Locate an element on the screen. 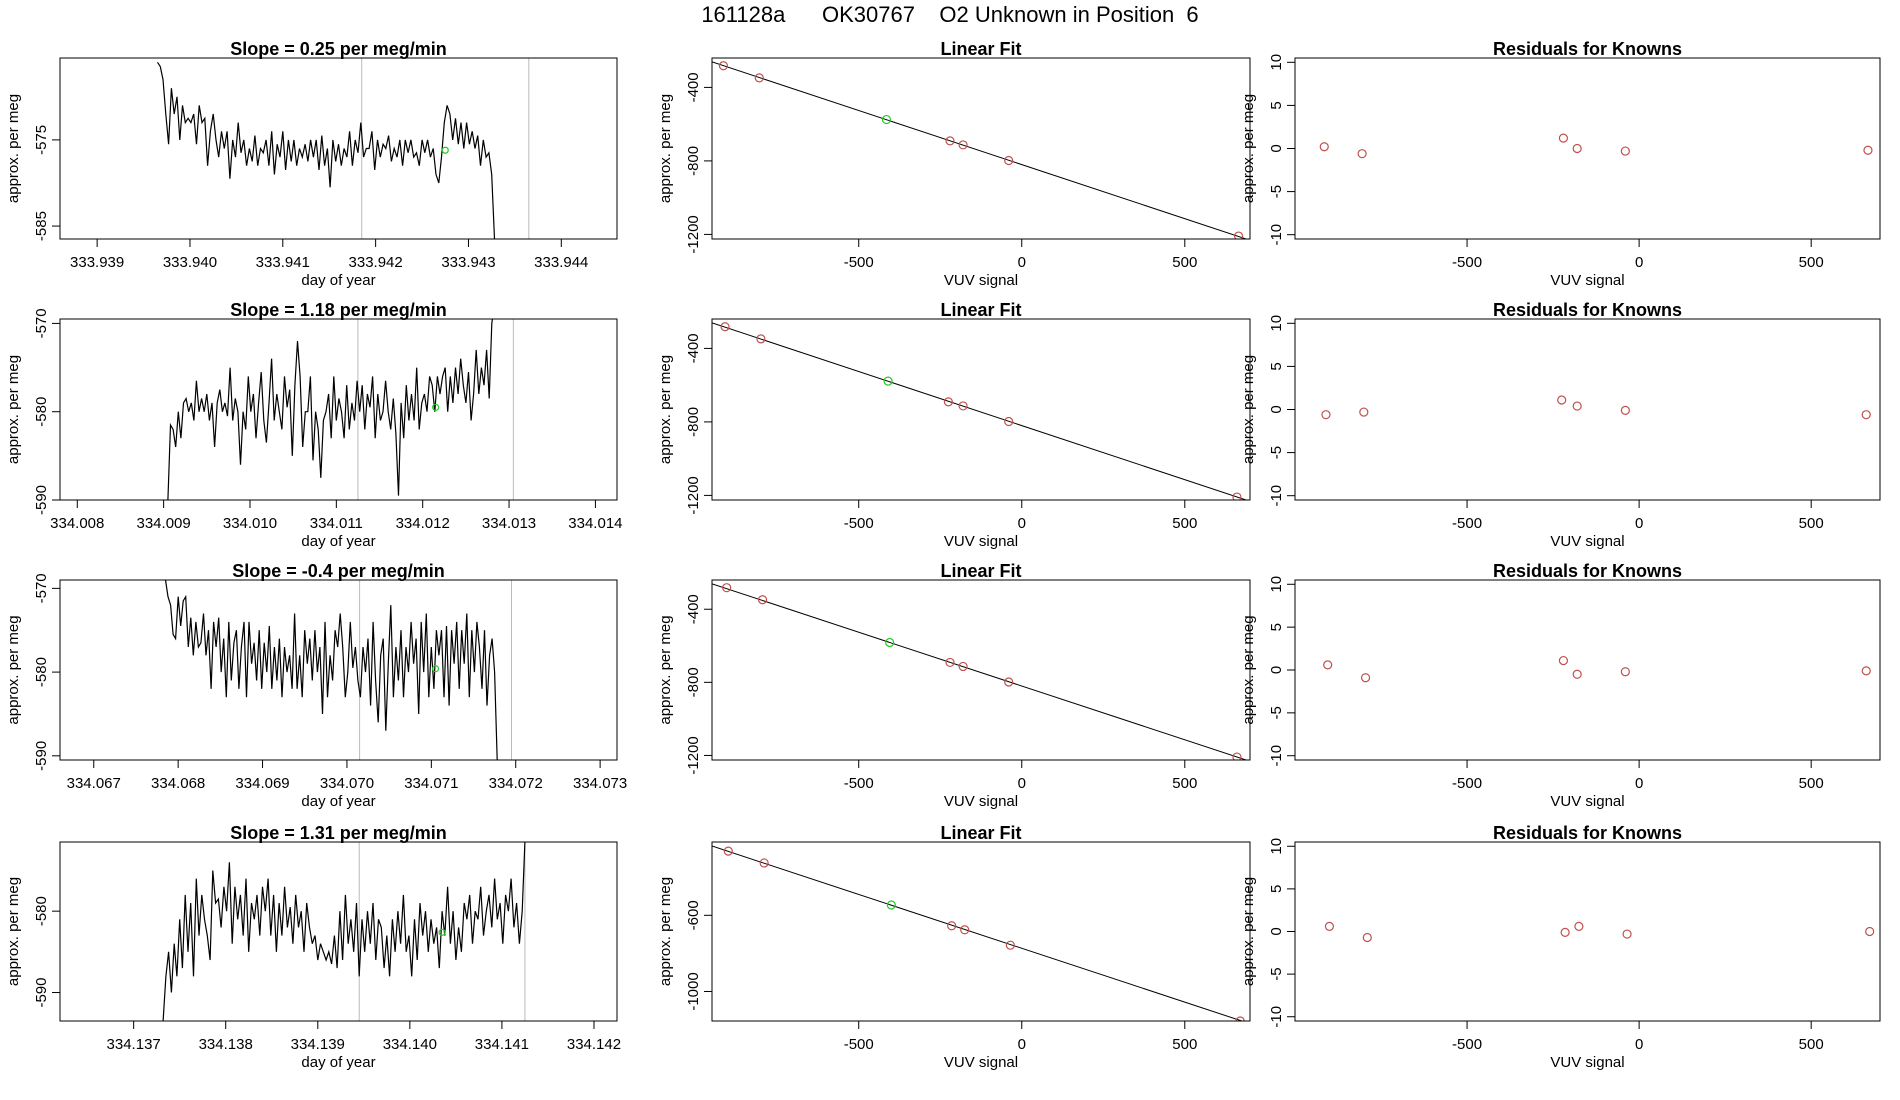 The height and width of the screenshot is (1100, 1900). y-tick-label: 10 is located at coordinates (1276, 323).